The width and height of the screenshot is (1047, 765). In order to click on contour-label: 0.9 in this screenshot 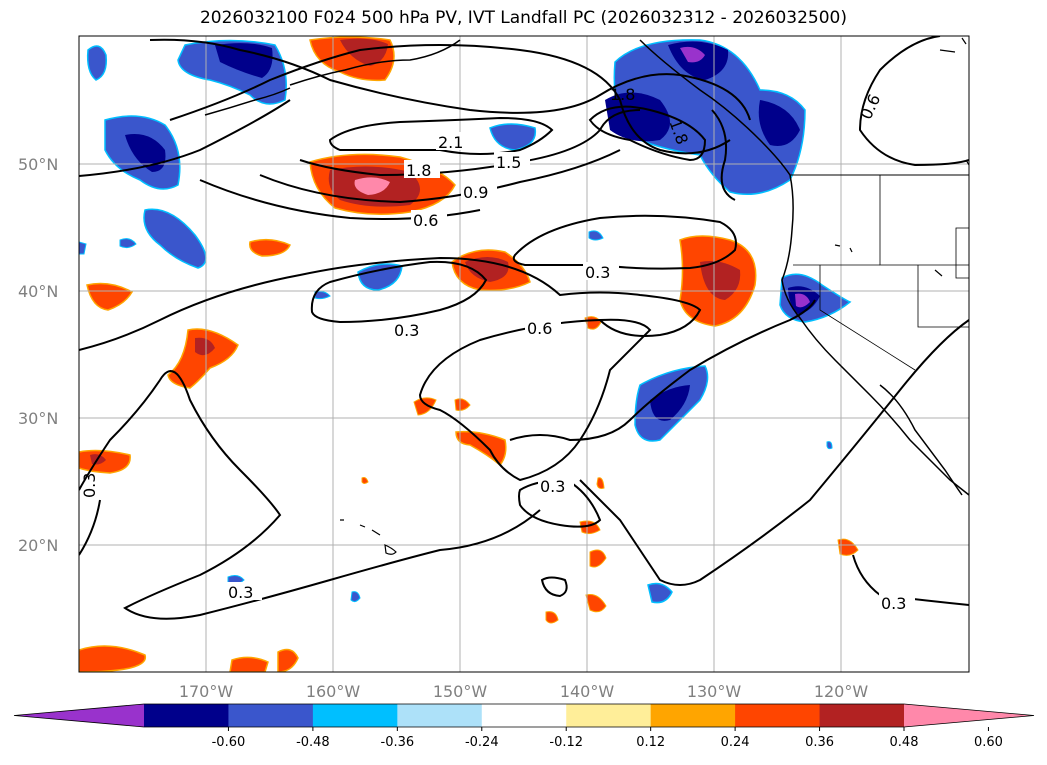, I will do `click(475, 192)`.